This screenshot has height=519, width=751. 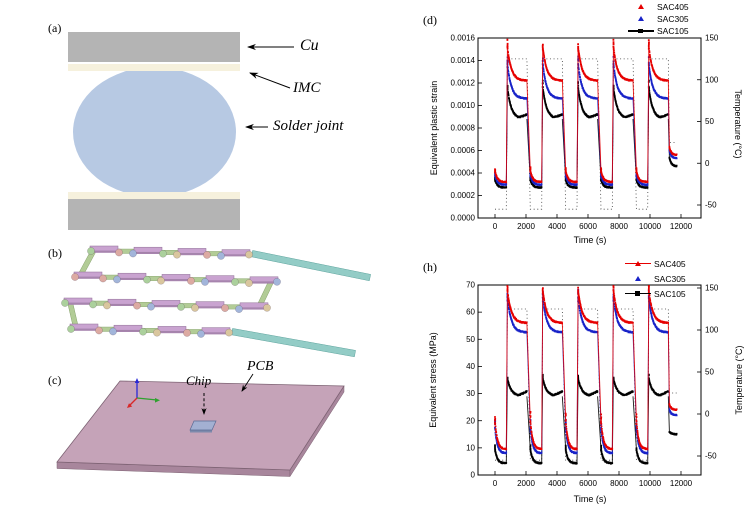 I want to click on chart-d-panel-label: (d), so click(x=430, y=20).